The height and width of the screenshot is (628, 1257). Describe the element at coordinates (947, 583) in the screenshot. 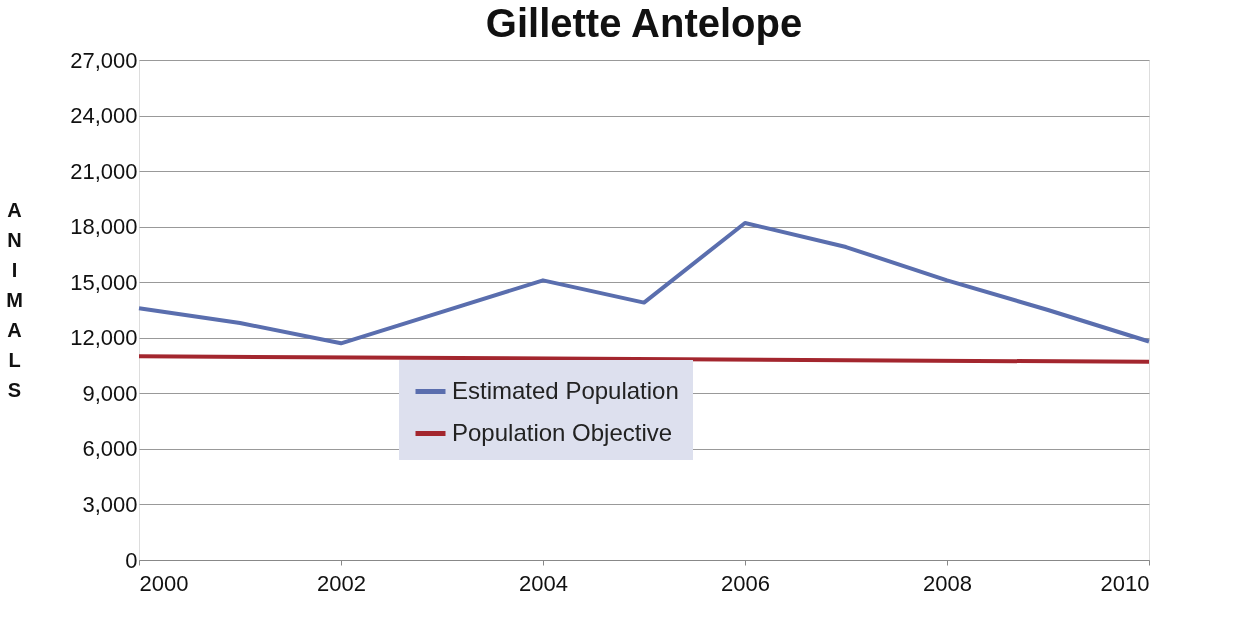

I see `x-tick-label: 2008` at that location.